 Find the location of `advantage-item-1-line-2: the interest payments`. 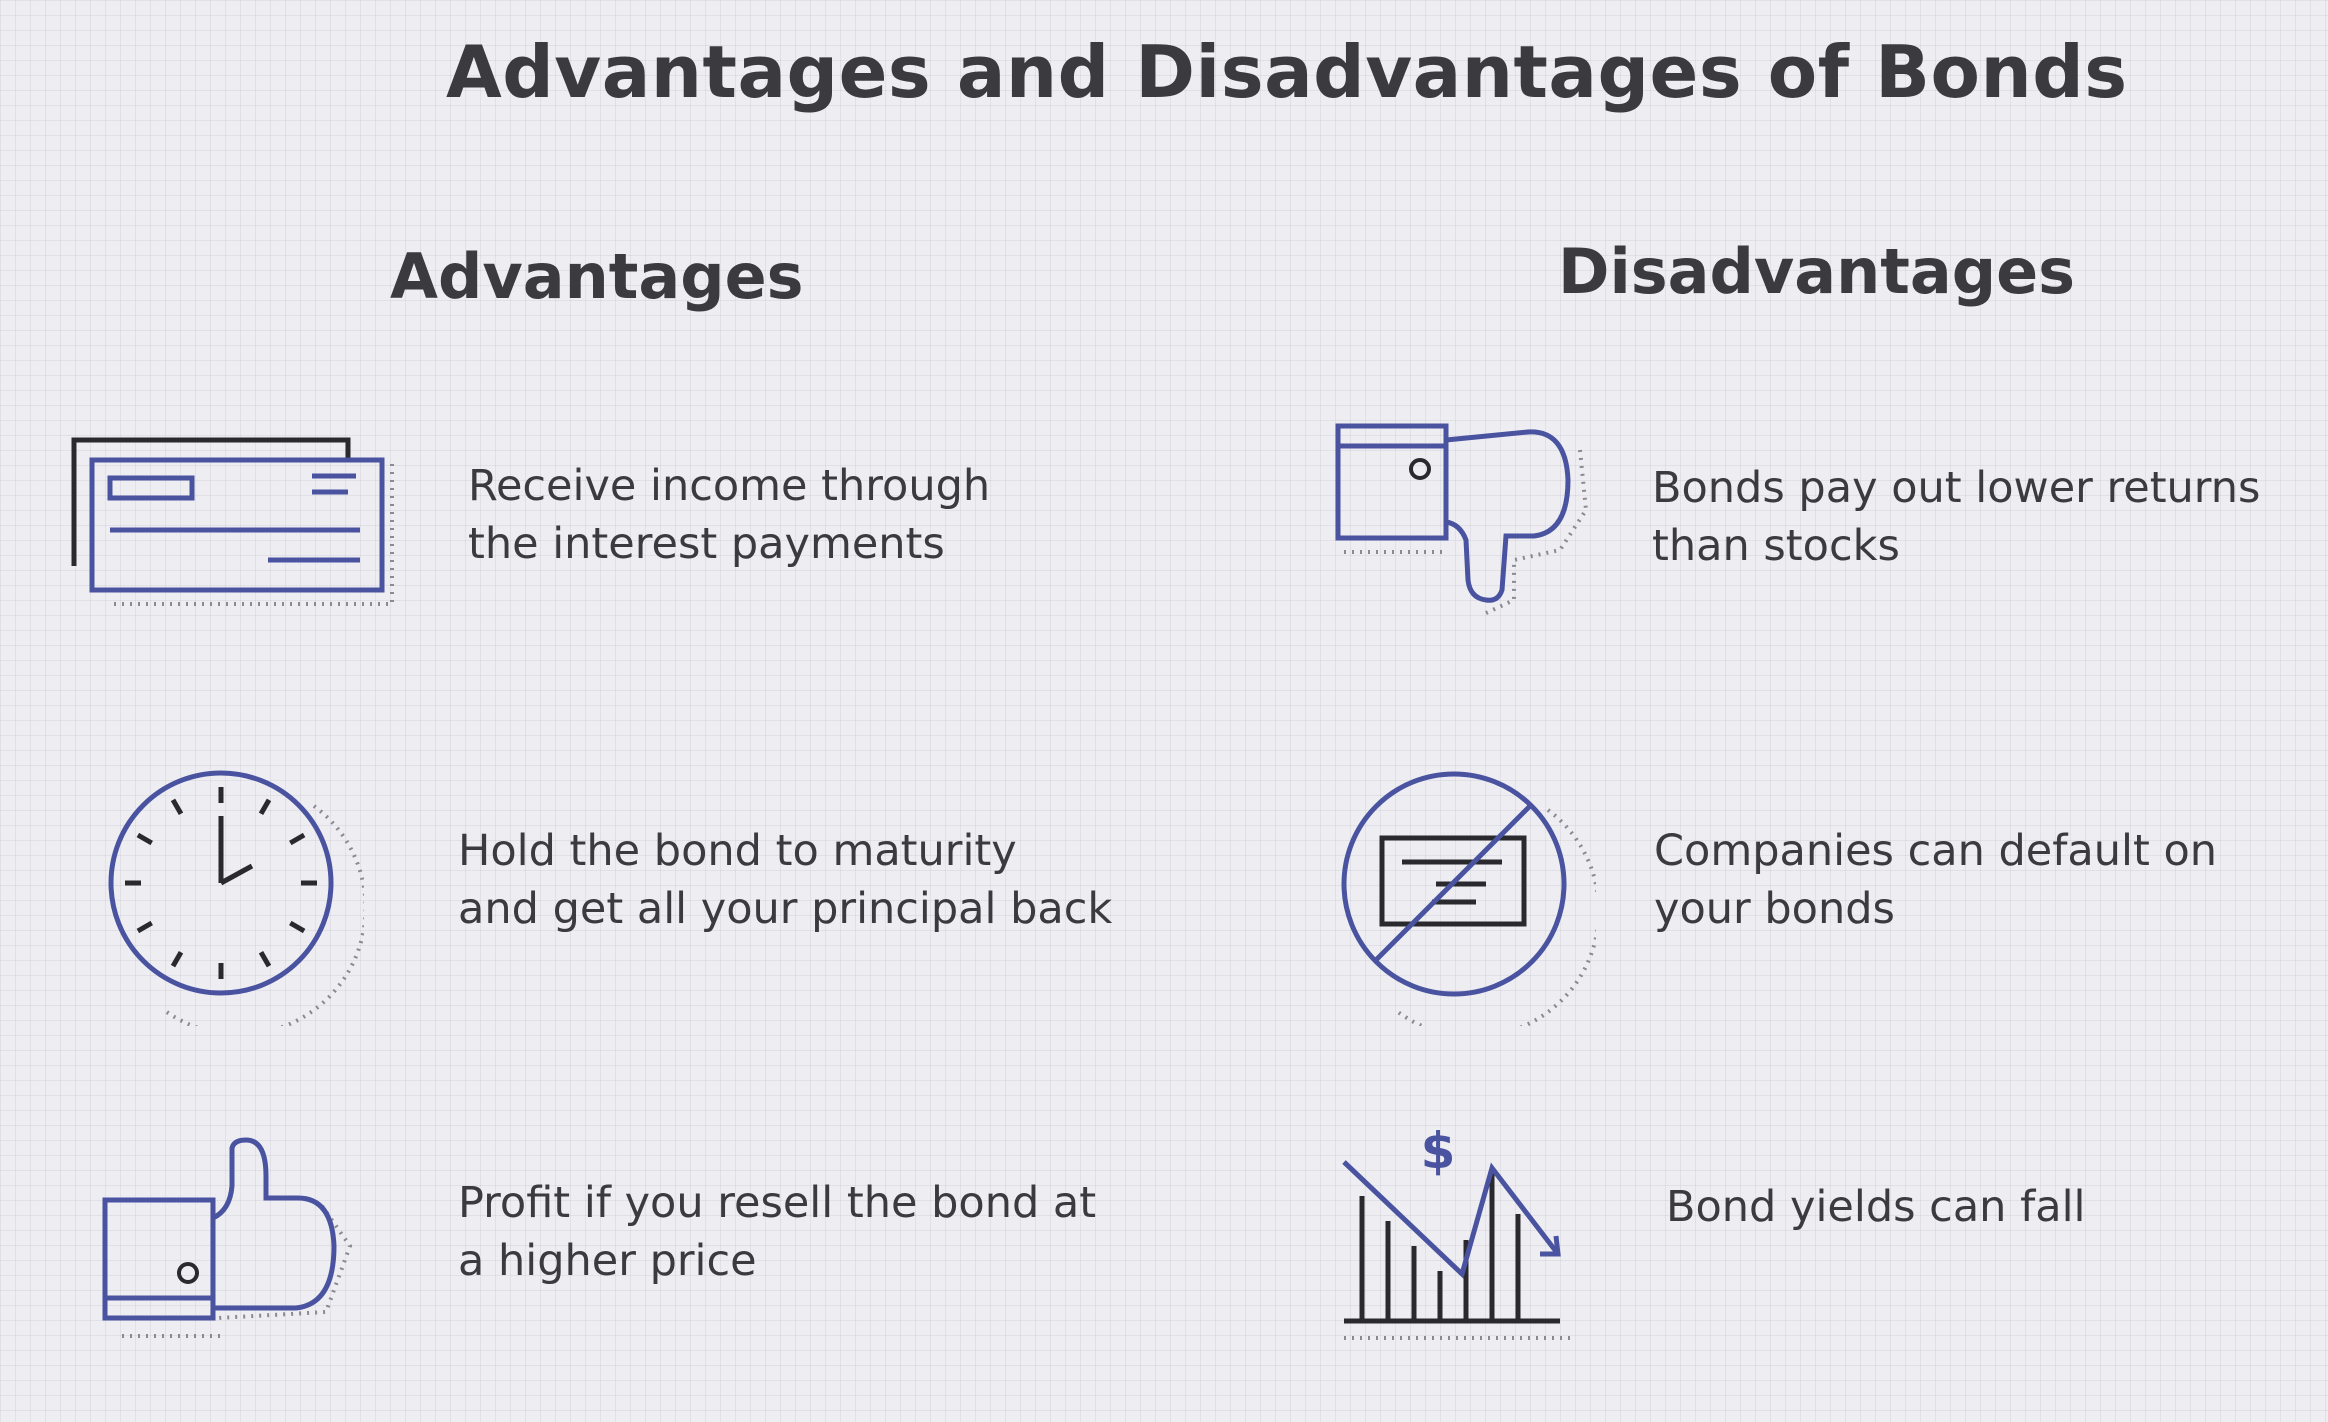

advantage-item-1-line-2: the interest payments is located at coordinates (706, 544).